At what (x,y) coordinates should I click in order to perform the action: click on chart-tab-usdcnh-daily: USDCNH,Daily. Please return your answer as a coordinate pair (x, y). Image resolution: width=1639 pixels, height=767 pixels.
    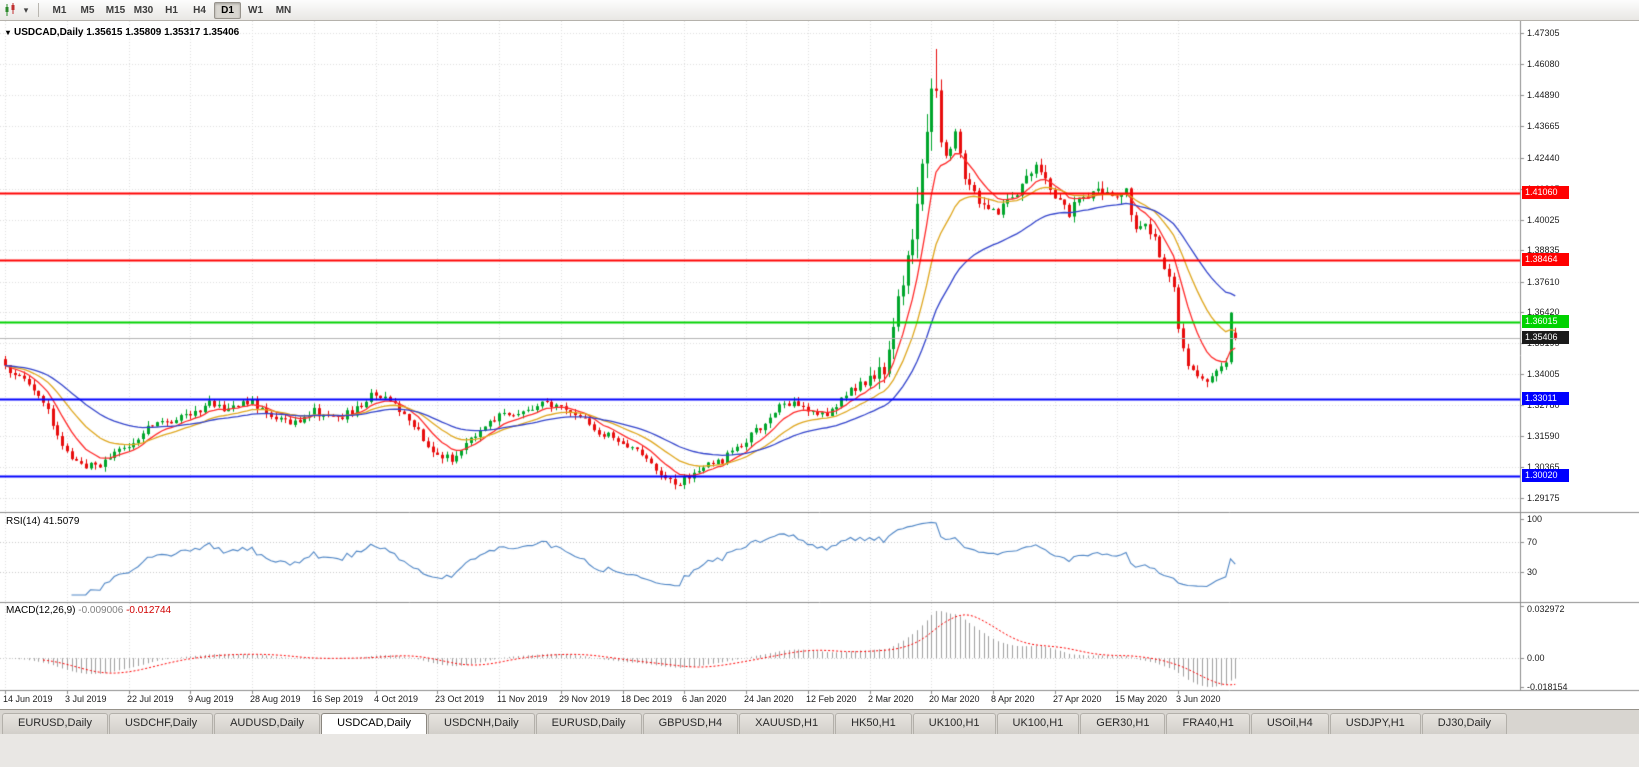
    Looking at the image, I should click on (481, 723).